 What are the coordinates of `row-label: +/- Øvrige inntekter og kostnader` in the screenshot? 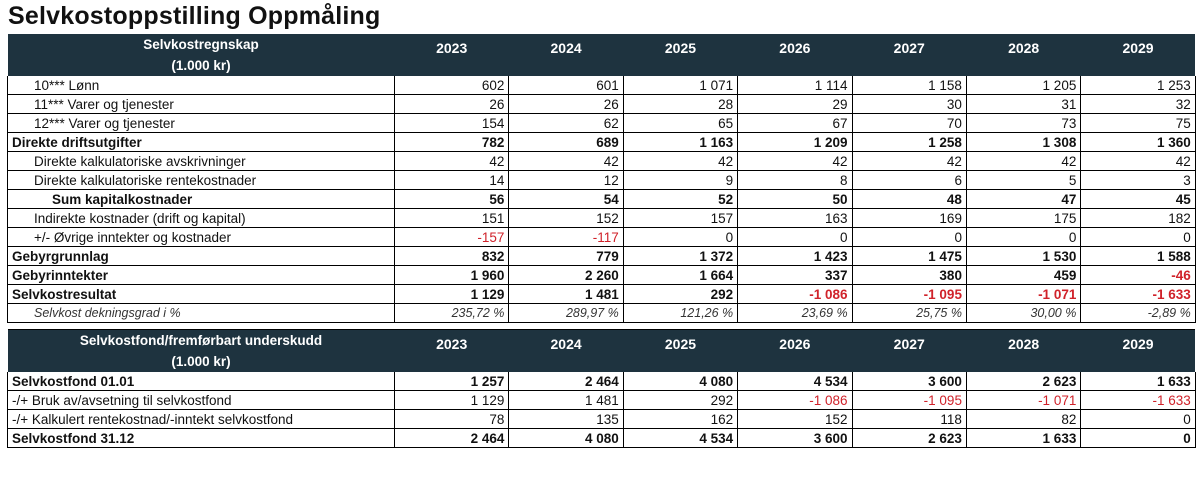 It's located at (201, 237).